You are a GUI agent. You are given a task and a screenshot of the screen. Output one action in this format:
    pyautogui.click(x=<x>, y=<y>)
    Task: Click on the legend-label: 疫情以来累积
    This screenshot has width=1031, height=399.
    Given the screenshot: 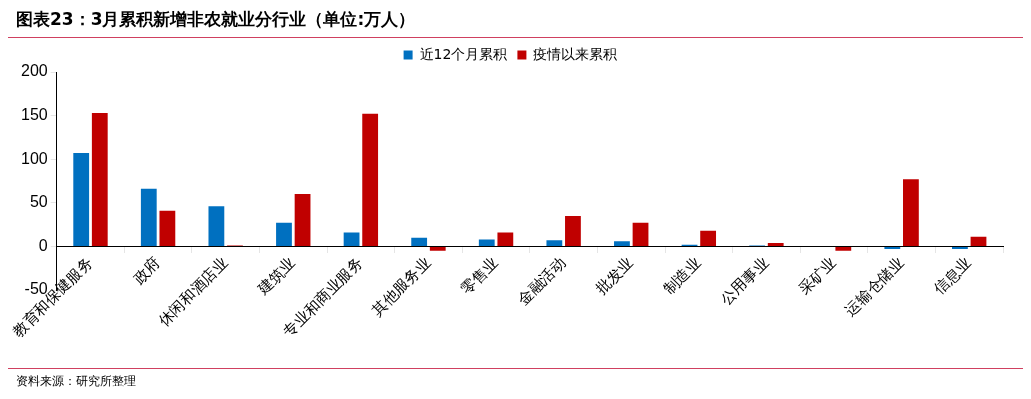 What is the action you would take?
    pyautogui.click(x=575, y=53)
    